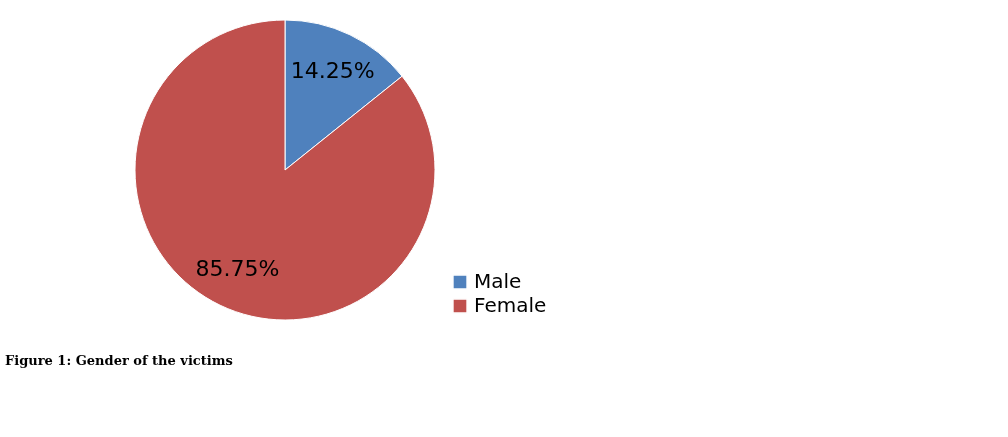  I want to click on data-label: 14.25%, so click(332, 70).